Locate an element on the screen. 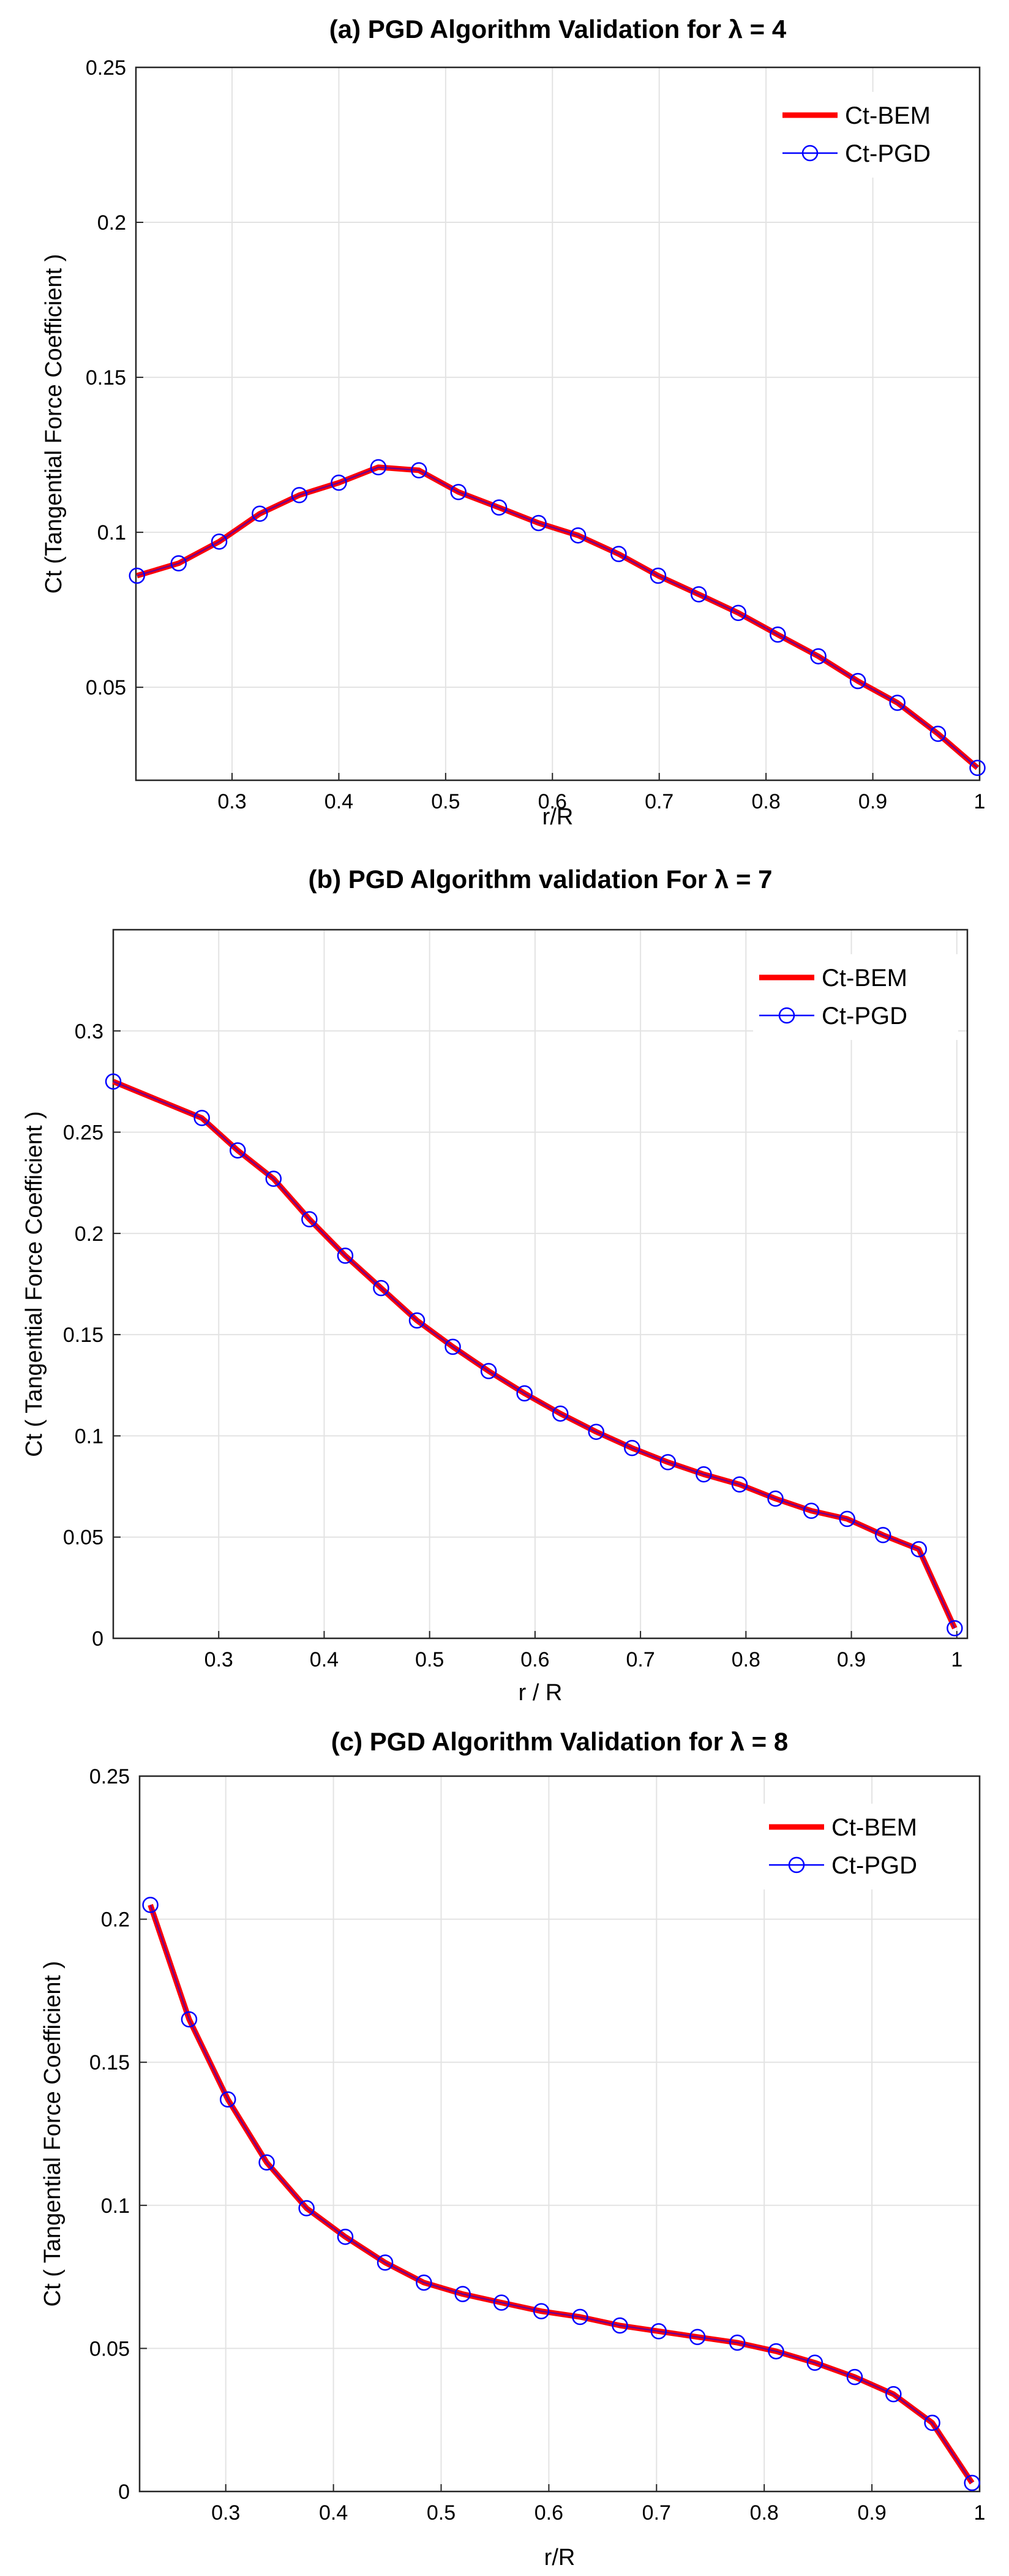 The width and height of the screenshot is (1009, 2576). x-tick-label: 0.4 is located at coordinates (338, 801).